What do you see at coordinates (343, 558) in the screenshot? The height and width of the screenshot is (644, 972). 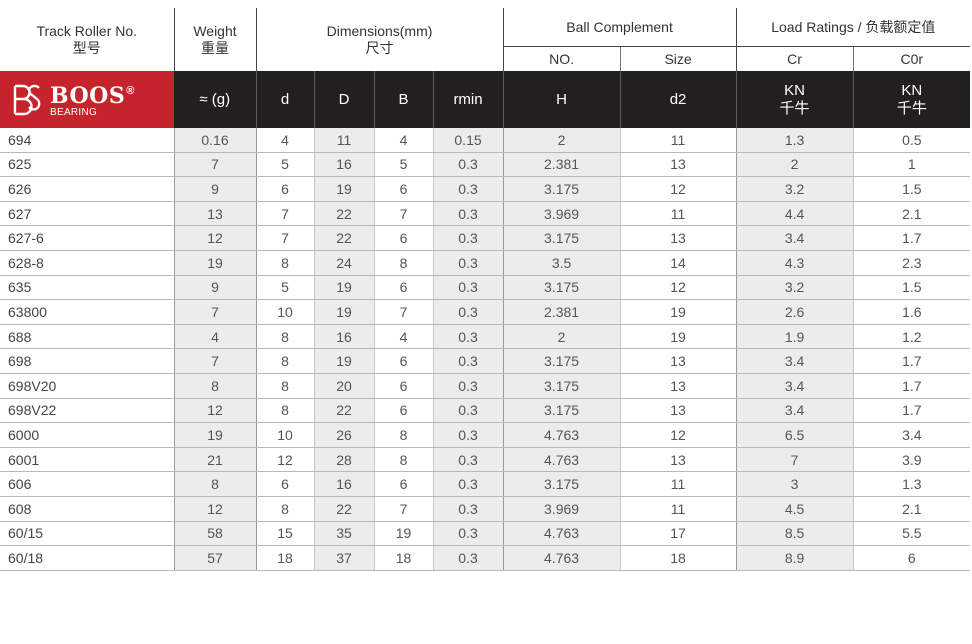 I see `cell-D: 37` at bounding box center [343, 558].